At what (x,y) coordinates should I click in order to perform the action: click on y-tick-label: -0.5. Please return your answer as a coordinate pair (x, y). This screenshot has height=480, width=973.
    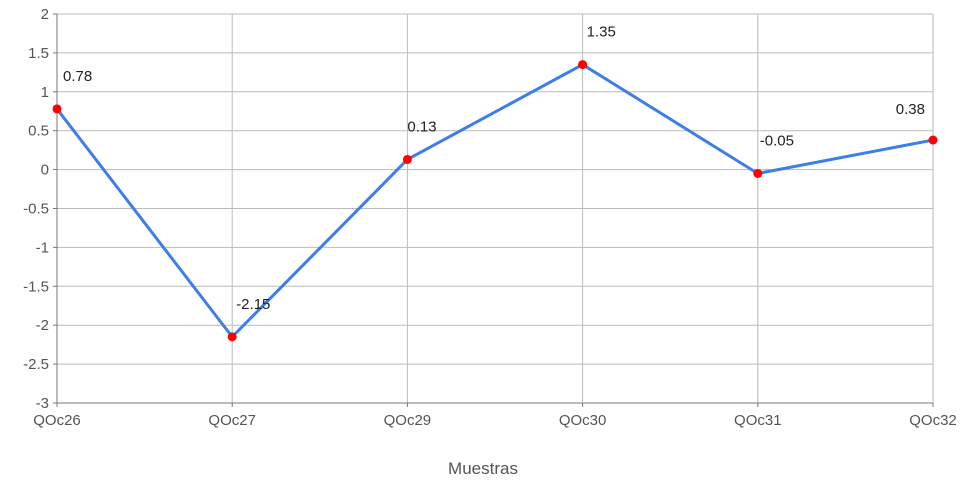
    Looking at the image, I should click on (36, 209).